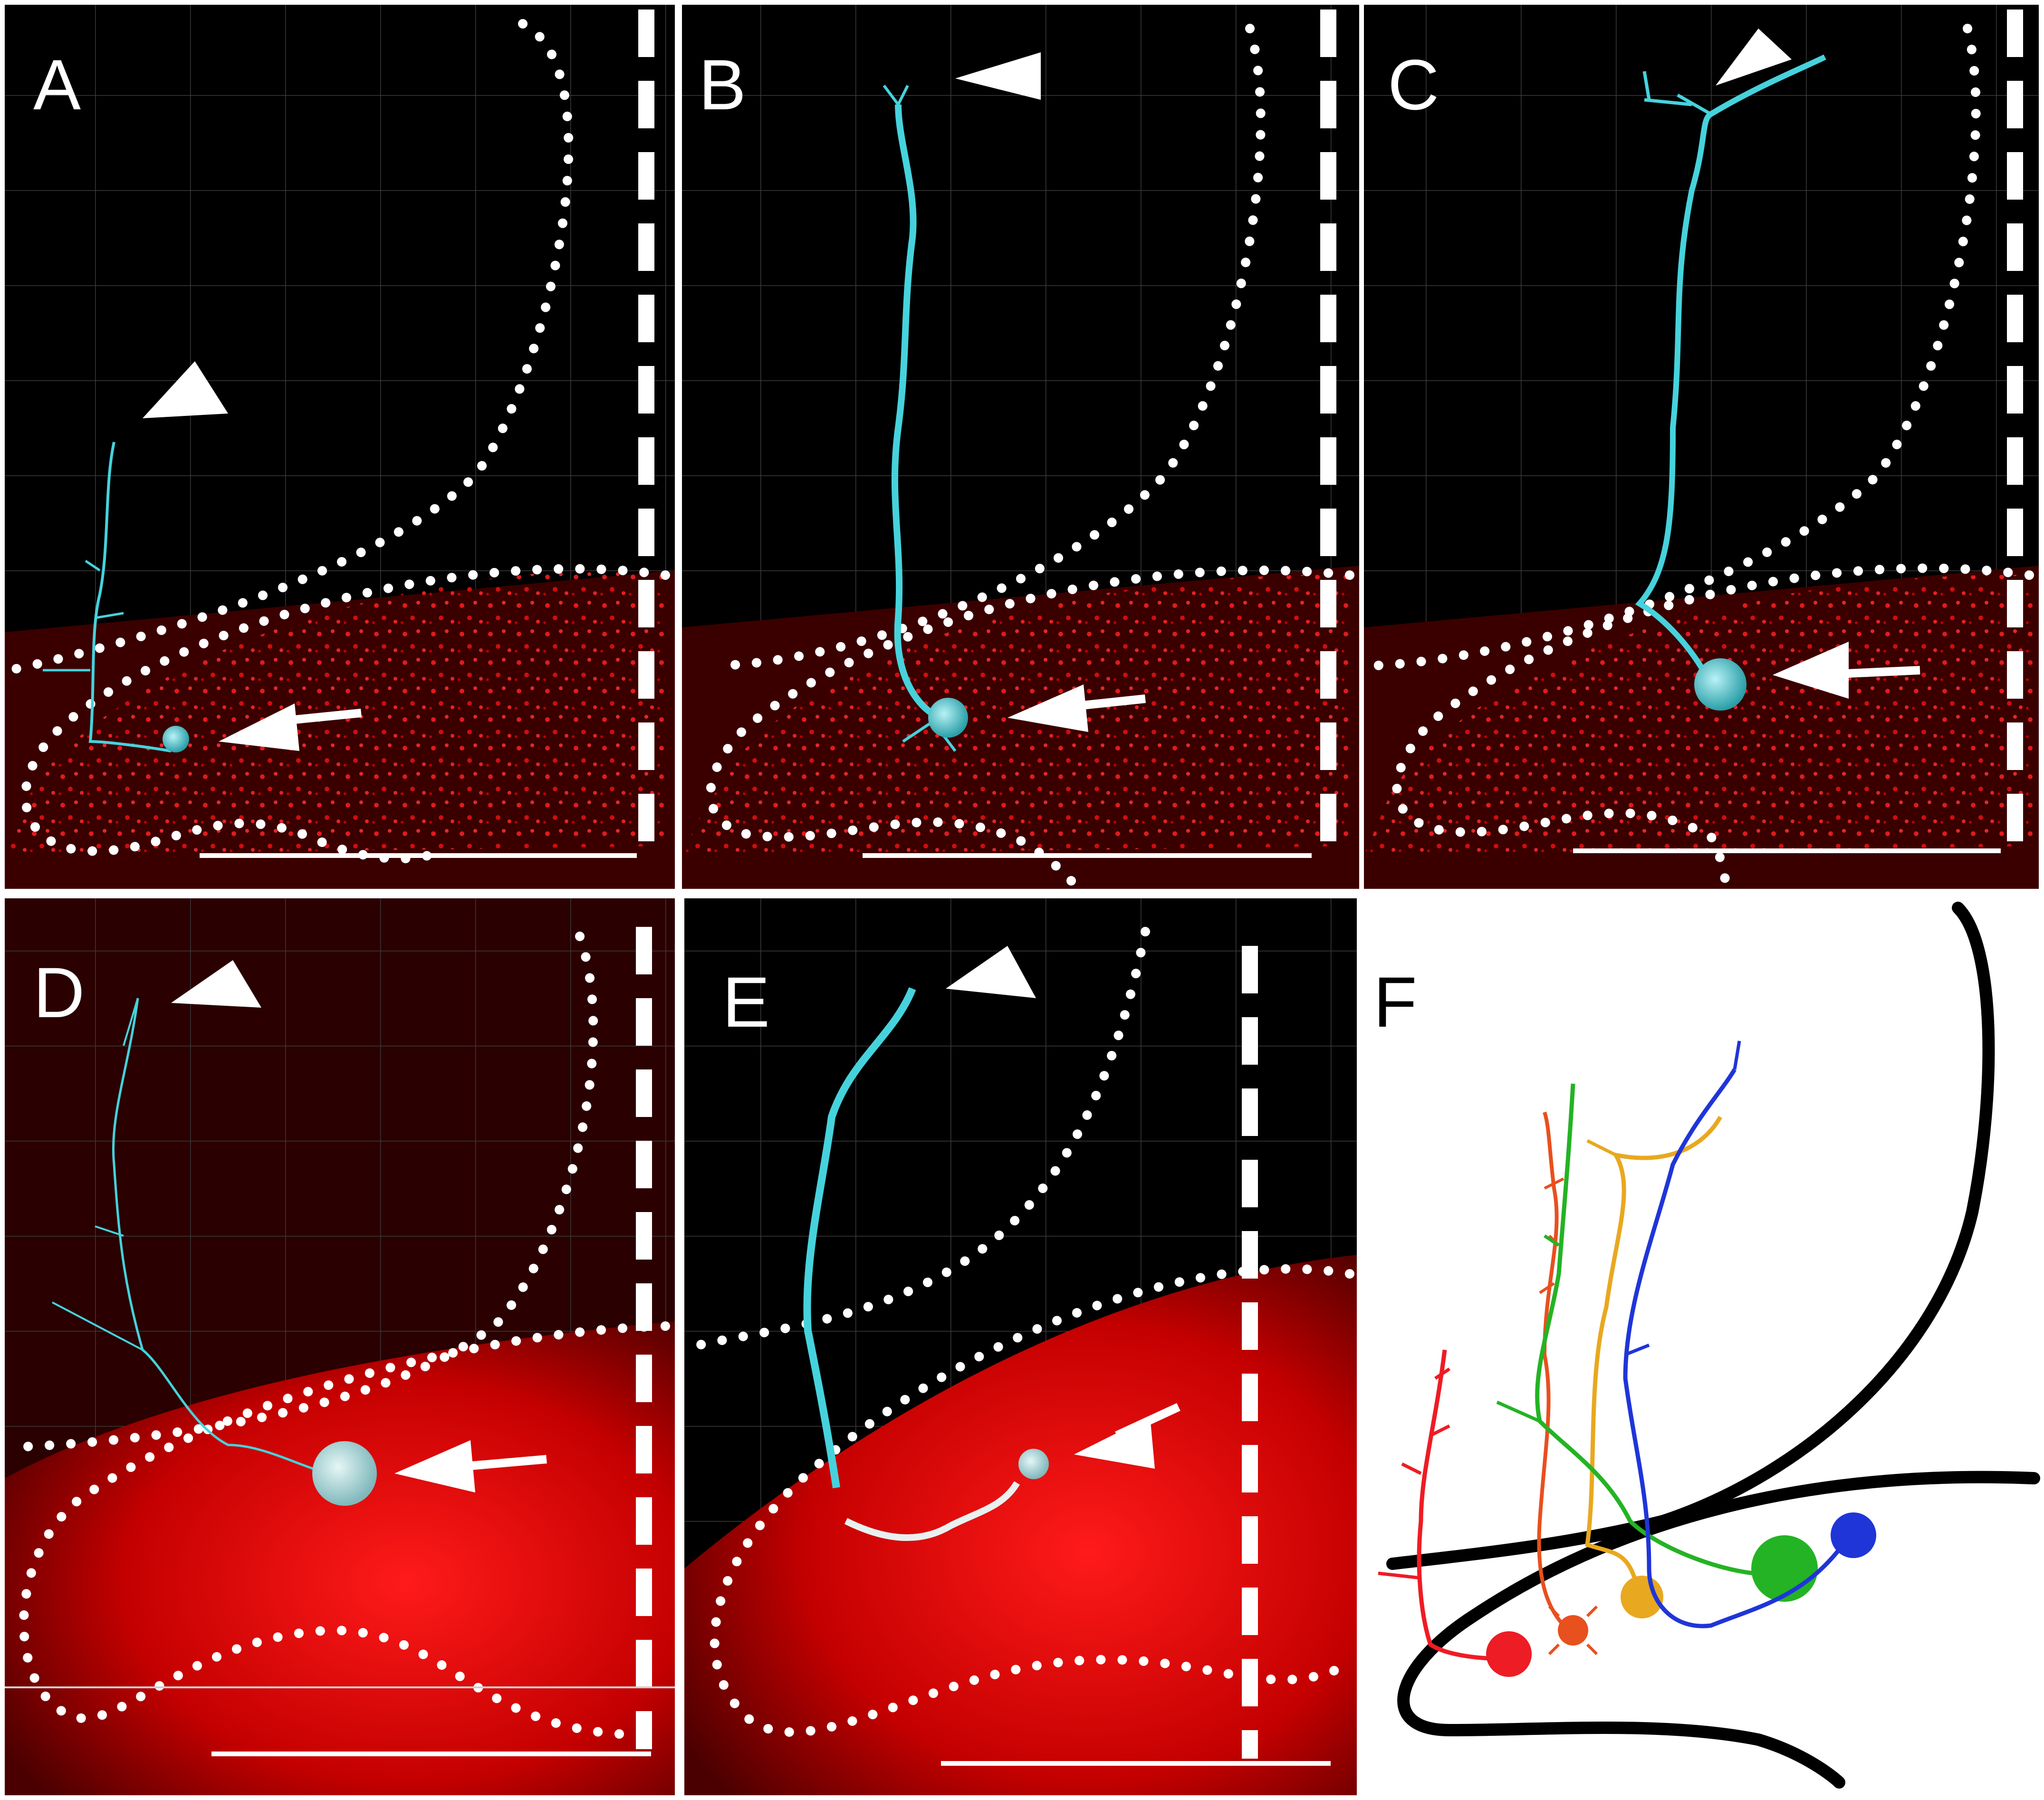 The width and height of the screenshot is (2044, 1800). Describe the element at coordinates (722, 85) in the screenshot. I see `panel-letter: B` at that location.